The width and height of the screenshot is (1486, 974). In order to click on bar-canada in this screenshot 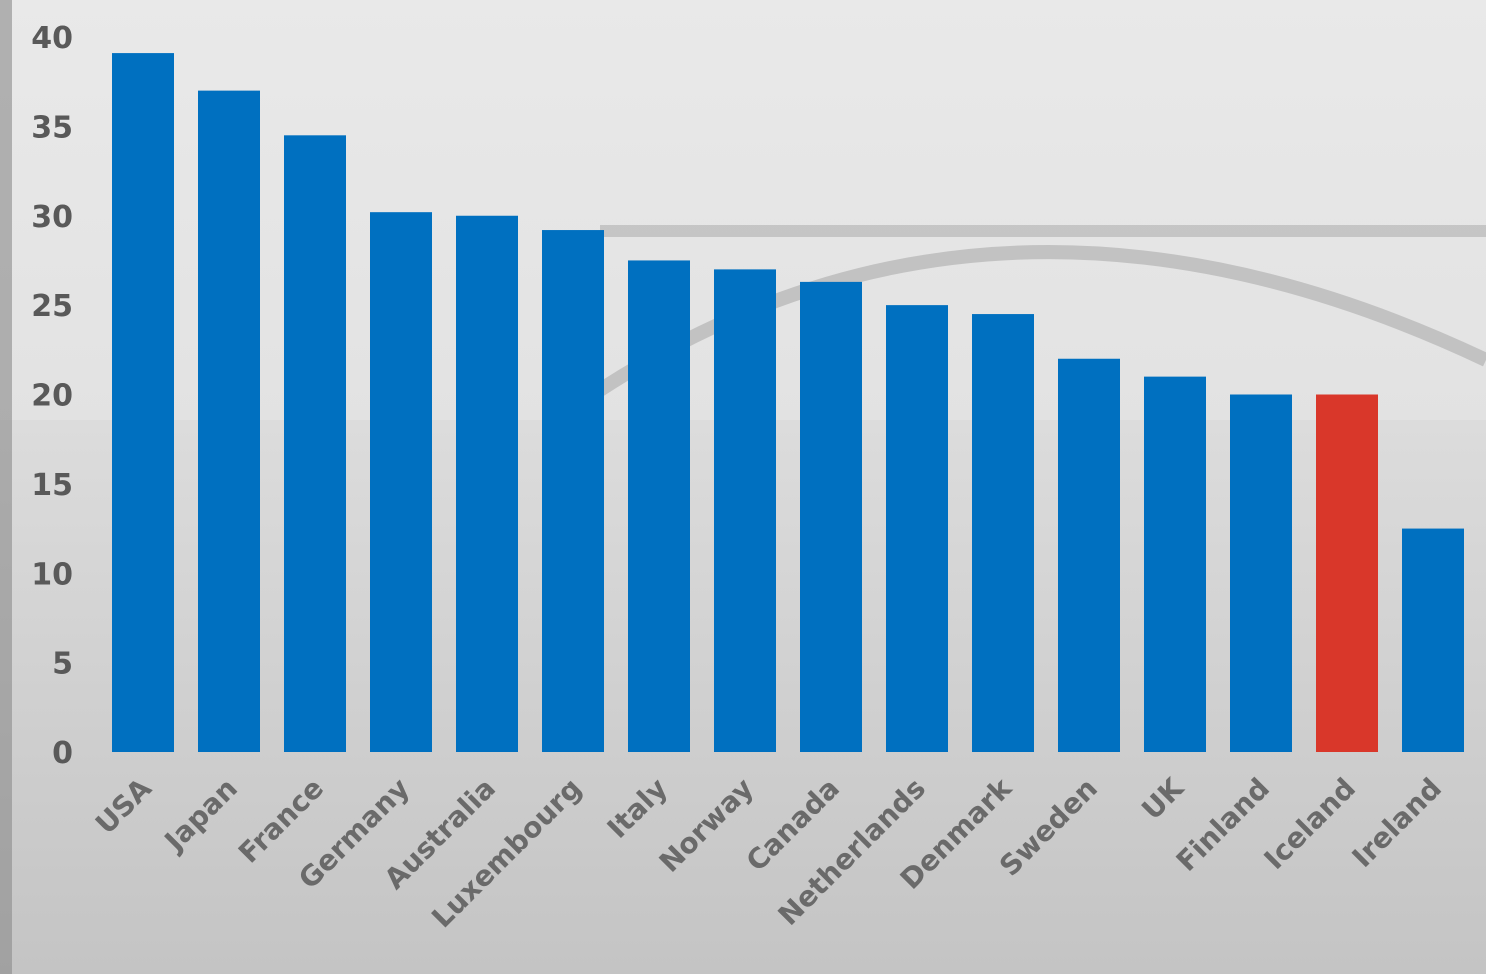, I will do `click(831, 516)`.